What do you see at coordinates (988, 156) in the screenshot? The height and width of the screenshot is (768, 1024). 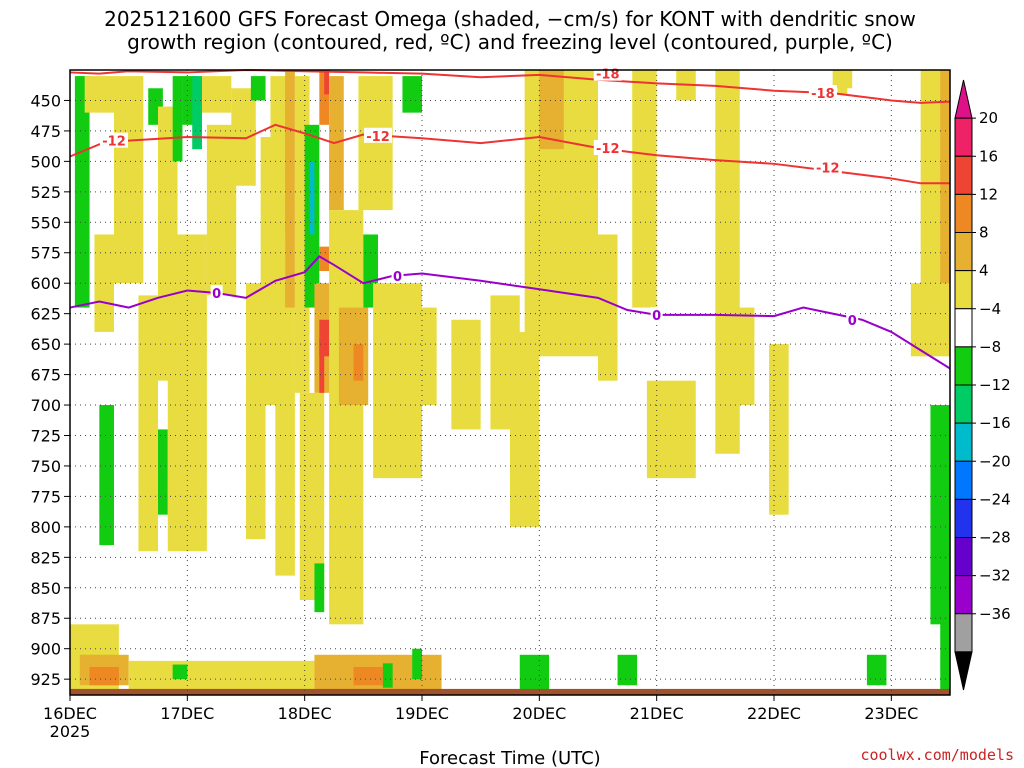 I see `colorbar-label: 16` at bounding box center [988, 156].